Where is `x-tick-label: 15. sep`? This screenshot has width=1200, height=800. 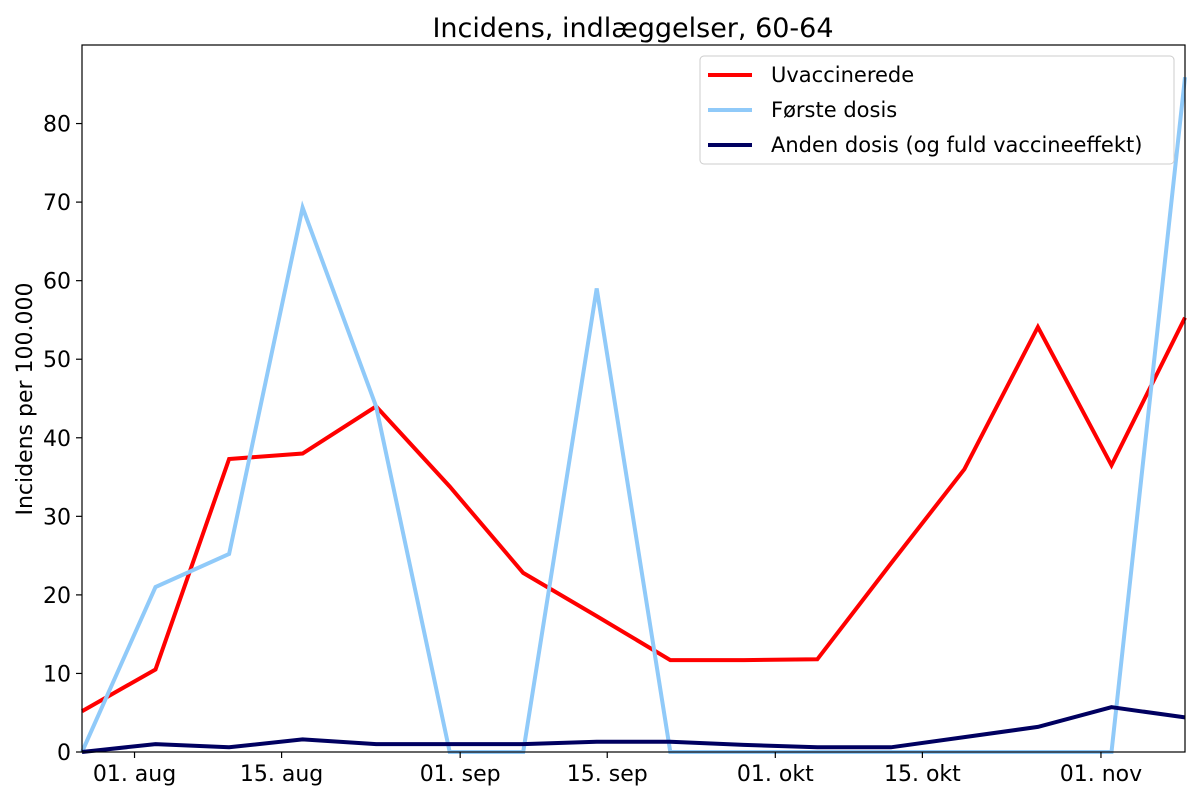 x-tick-label: 15. sep is located at coordinates (607, 774).